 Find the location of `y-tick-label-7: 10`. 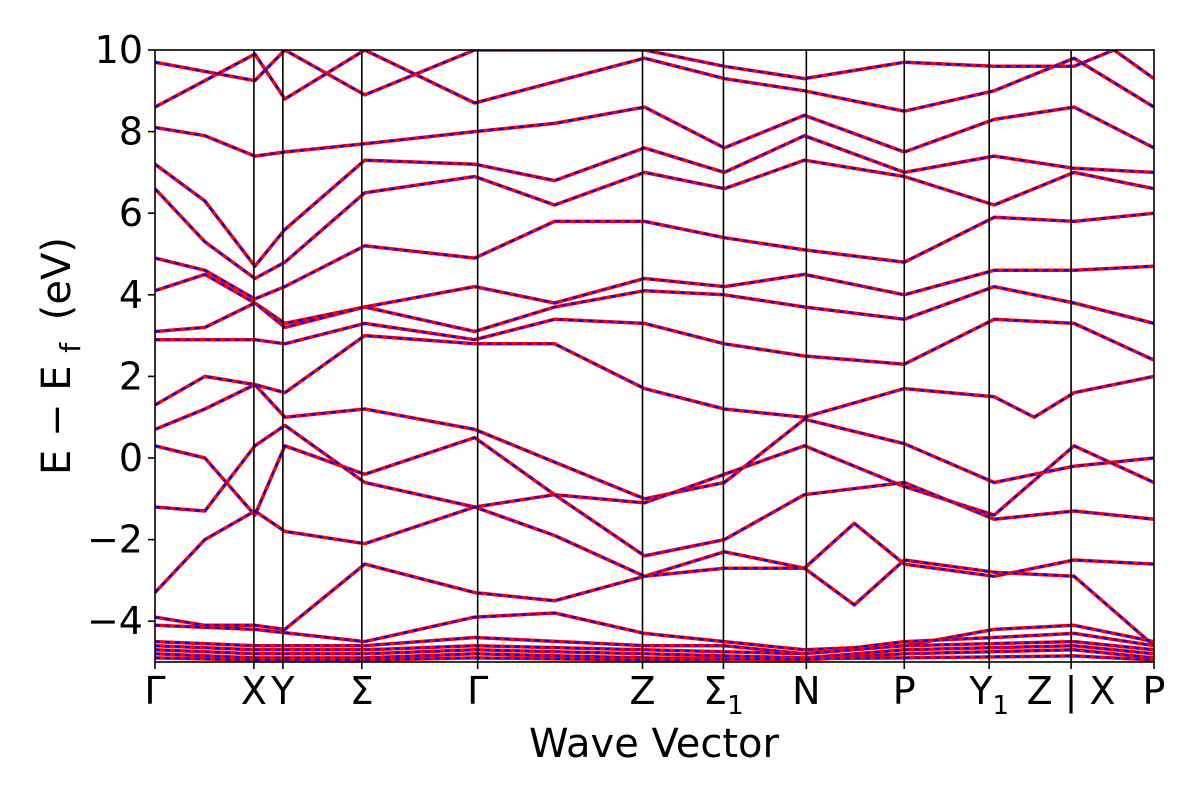

y-tick-label-7: 10 is located at coordinates (119, 50).